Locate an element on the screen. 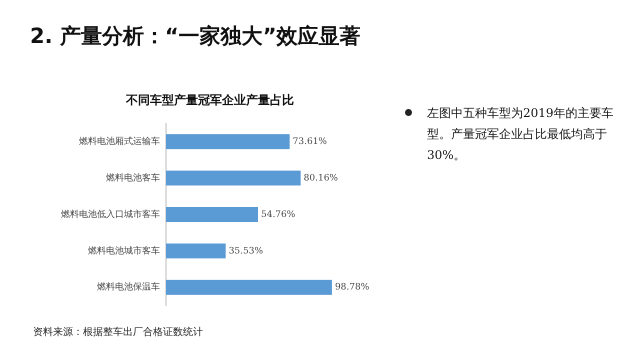  text: 资料来源：根据整车出厂合格证数统计 is located at coordinates (118, 332).